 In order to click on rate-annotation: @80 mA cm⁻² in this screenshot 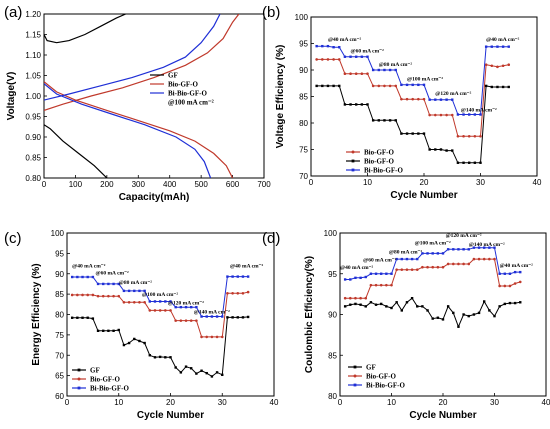, I will do `click(396, 65)`.